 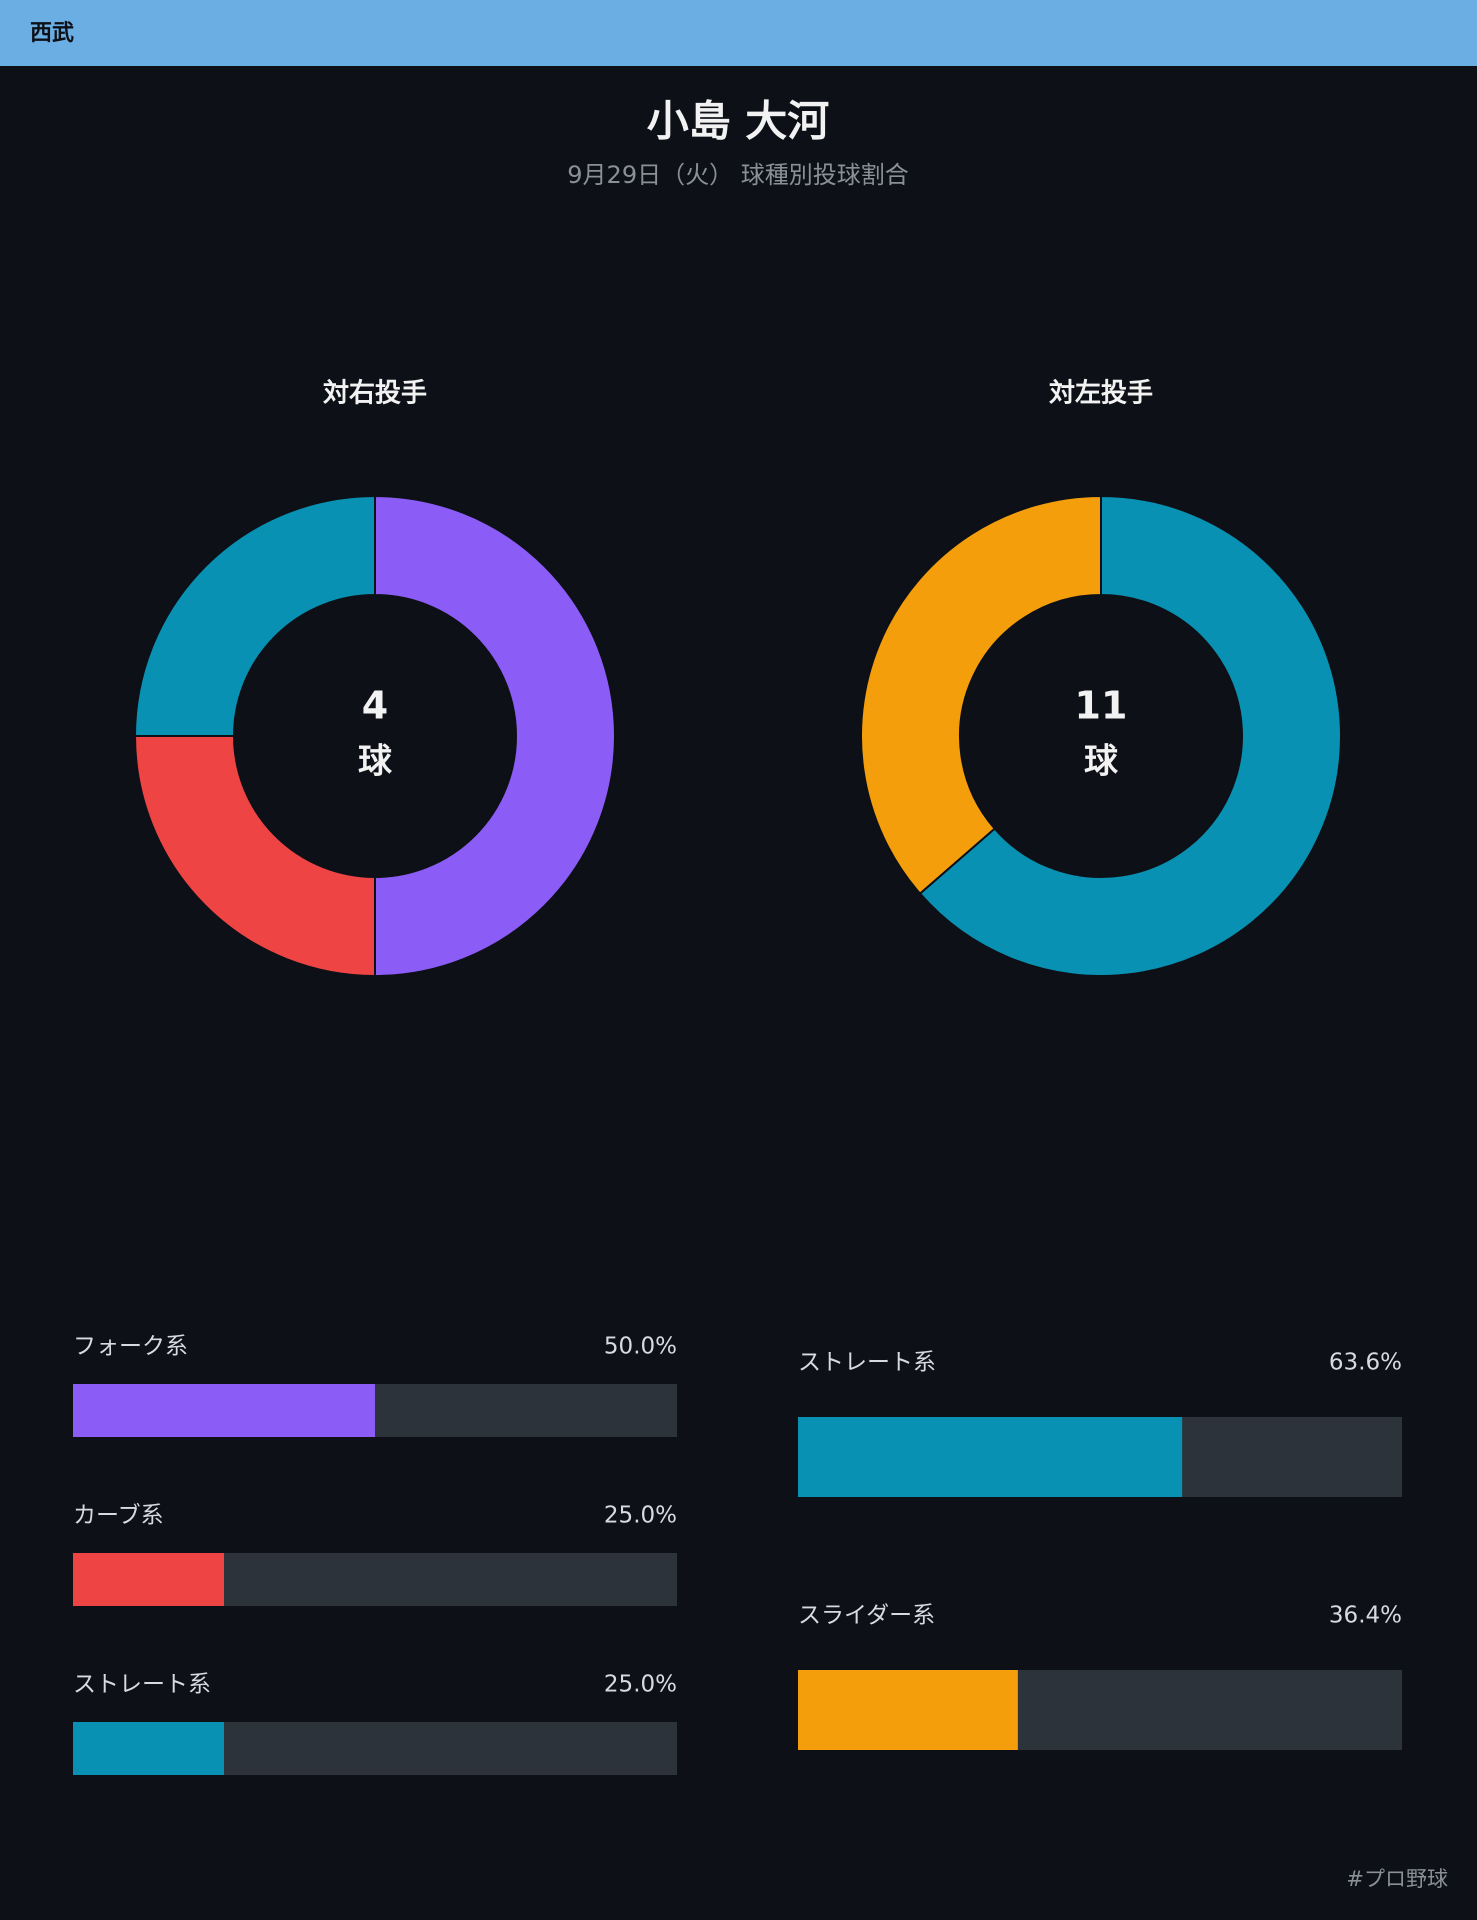 I want to click on pitch-type-label: フォーク系, so click(x=130, y=1347).